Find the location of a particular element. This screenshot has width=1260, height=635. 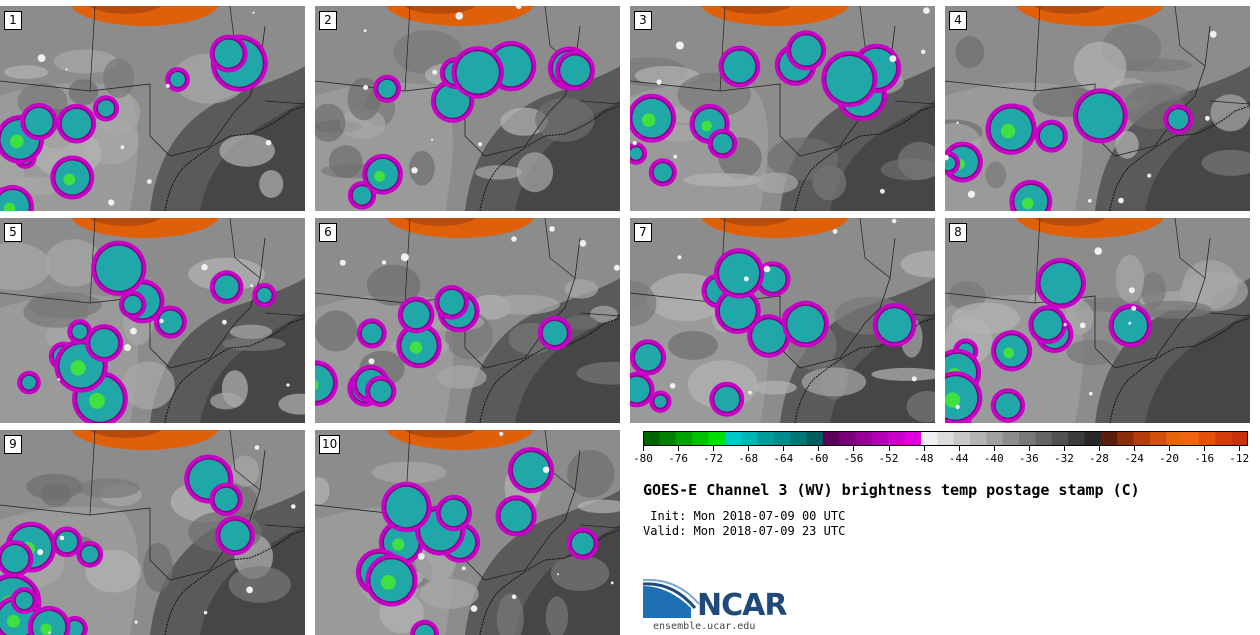

panel-5: 5 is located at coordinates (152, 320).